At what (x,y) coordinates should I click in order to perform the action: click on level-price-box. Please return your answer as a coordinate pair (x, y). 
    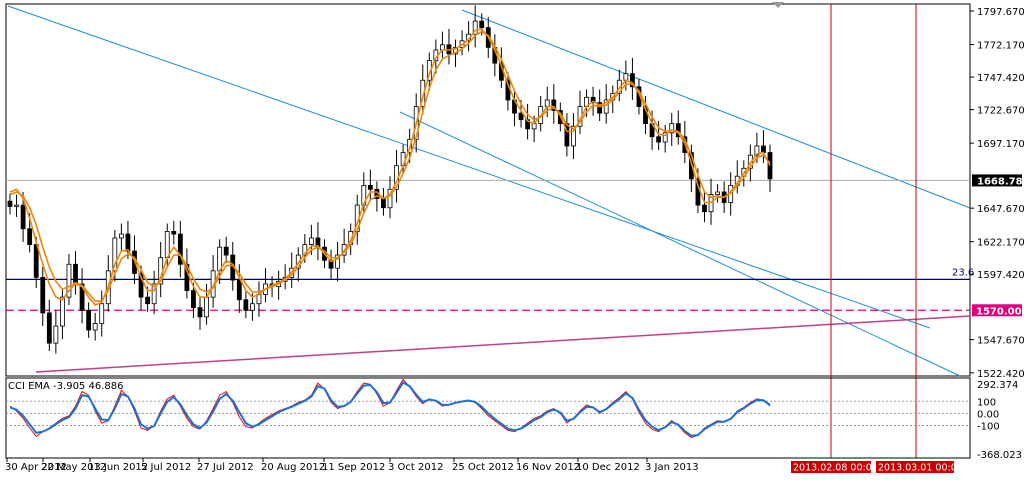
    Looking at the image, I should click on (997, 310).